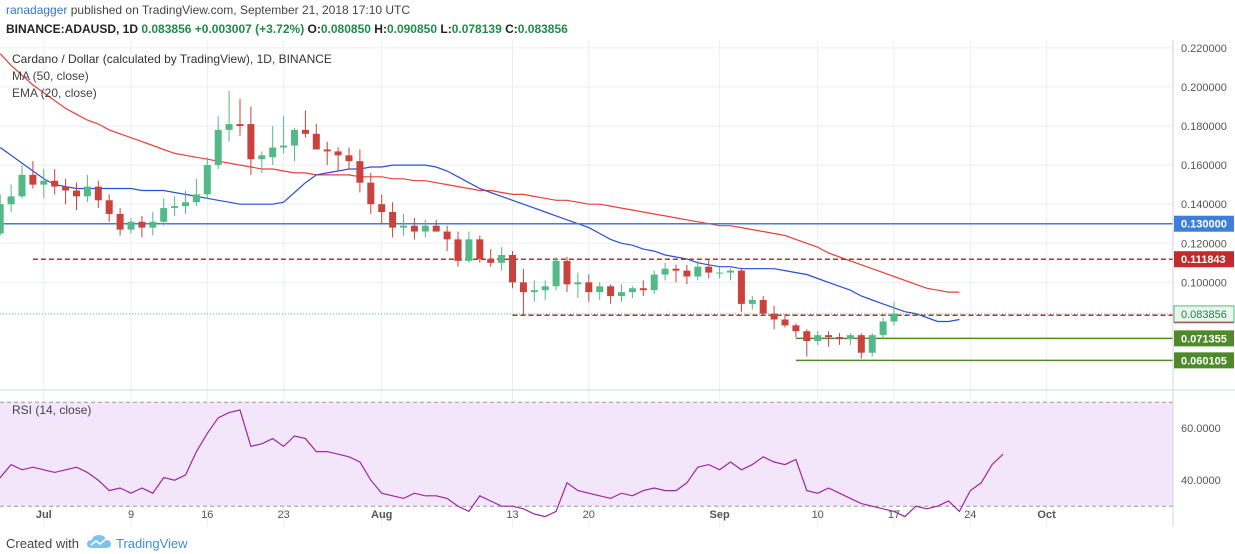  What do you see at coordinates (970, 515) in the screenshot?
I see `time-tick-label: 24` at bounding box center [970, 515].